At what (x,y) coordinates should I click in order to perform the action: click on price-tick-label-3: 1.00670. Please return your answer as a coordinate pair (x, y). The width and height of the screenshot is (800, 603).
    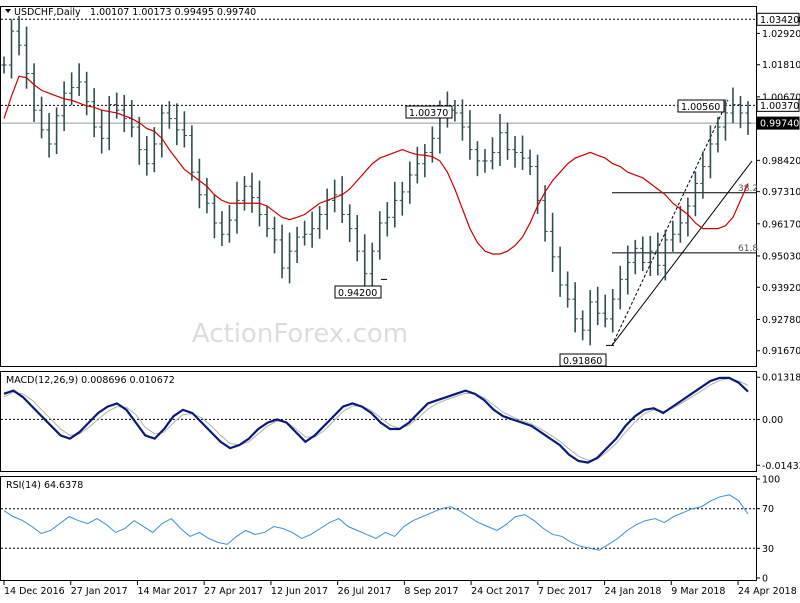
    Looking at the image, I should click on (781, 97).